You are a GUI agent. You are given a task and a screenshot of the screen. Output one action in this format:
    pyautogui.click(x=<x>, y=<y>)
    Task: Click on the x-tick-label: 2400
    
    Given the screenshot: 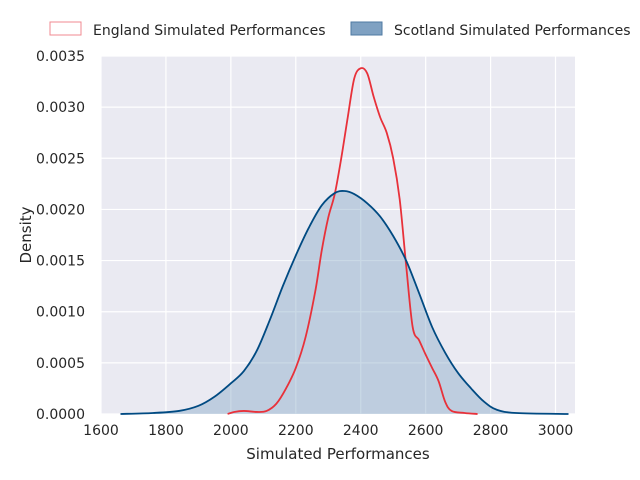 What is the action you would take?
    pyautogui.click(x=361, y=431)
    